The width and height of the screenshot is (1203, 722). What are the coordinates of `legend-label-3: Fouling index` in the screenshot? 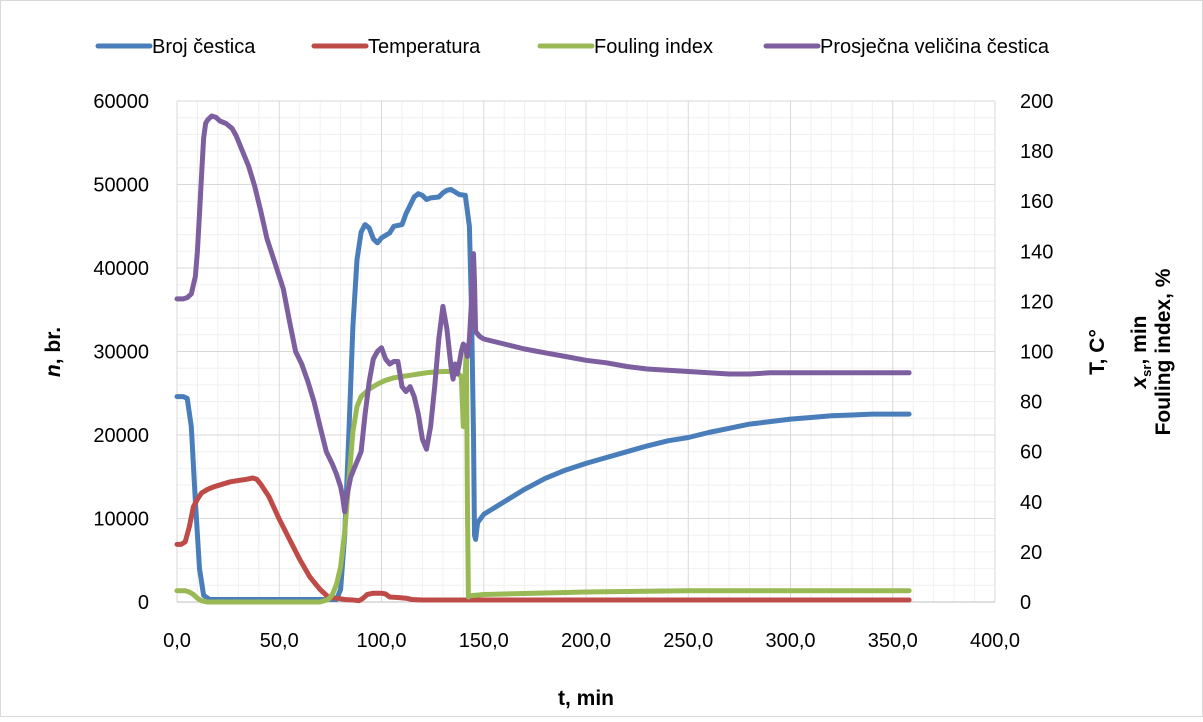 It's located at (653, 47).